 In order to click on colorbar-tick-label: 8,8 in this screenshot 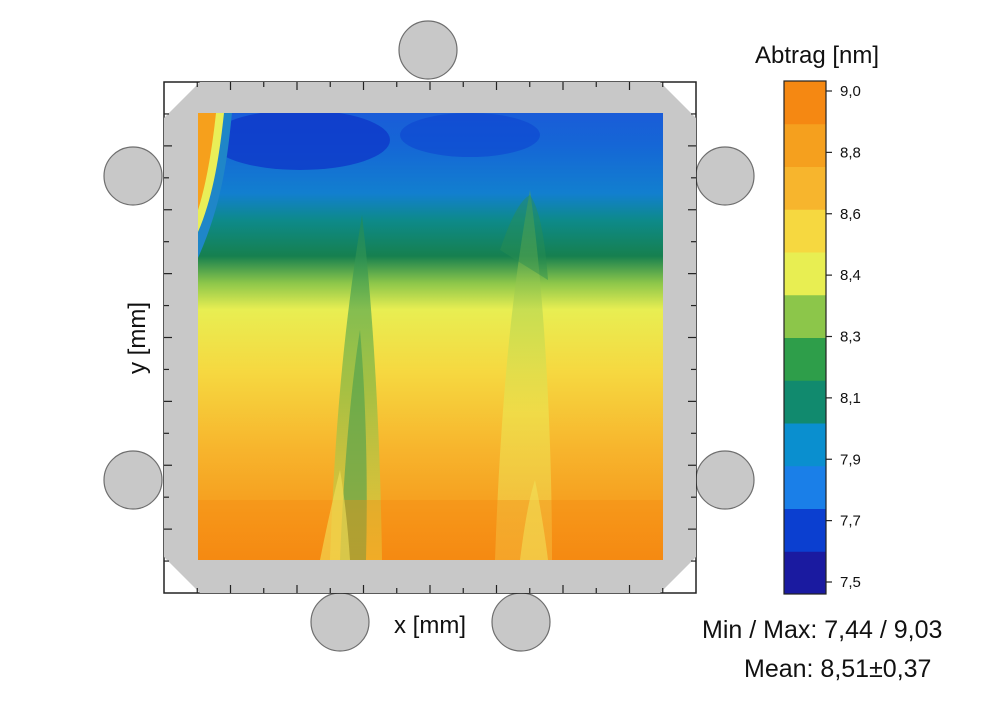, I will do `click(850, 152)`.